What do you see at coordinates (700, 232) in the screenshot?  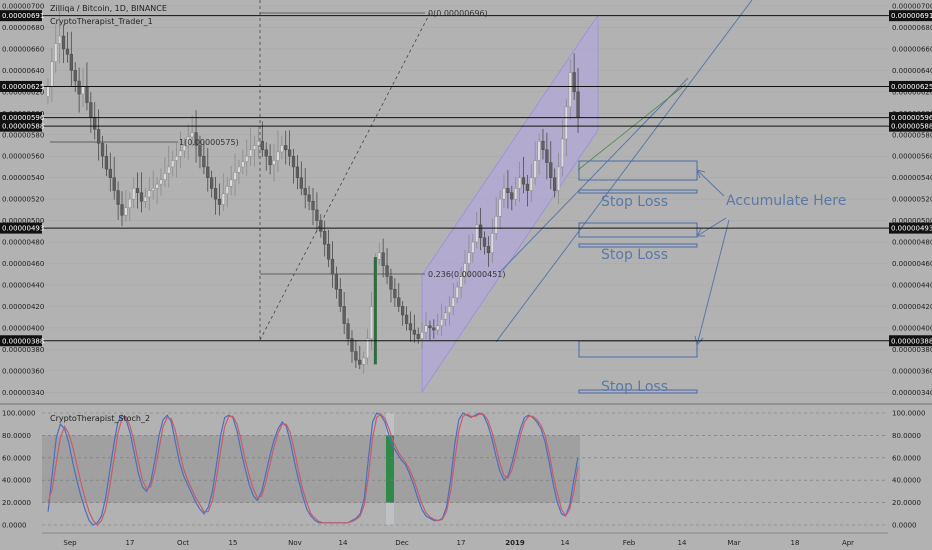 I see `arrow-2-head` at bounding box center [700, 232].